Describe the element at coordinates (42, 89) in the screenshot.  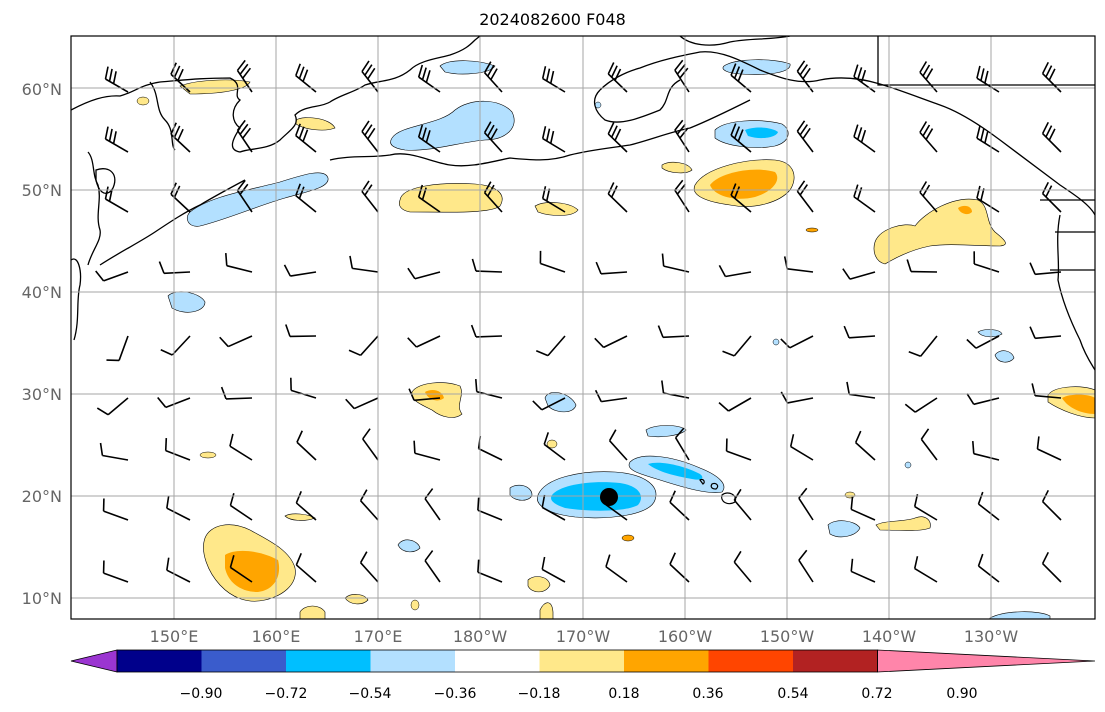
I see `lat-label: 60°N` at that location.